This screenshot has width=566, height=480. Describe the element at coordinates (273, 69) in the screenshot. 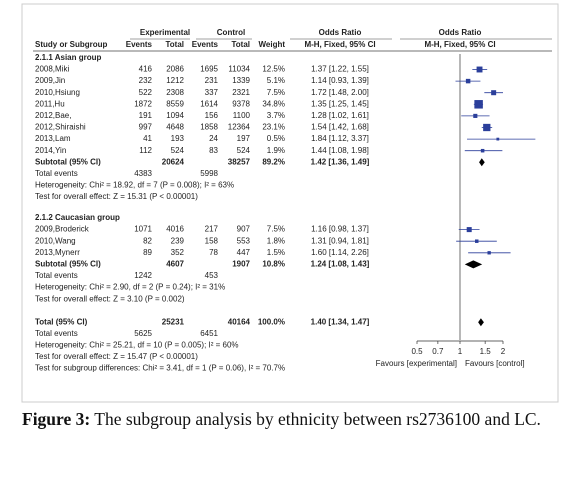

I see `cell: 12.5%` at that location.